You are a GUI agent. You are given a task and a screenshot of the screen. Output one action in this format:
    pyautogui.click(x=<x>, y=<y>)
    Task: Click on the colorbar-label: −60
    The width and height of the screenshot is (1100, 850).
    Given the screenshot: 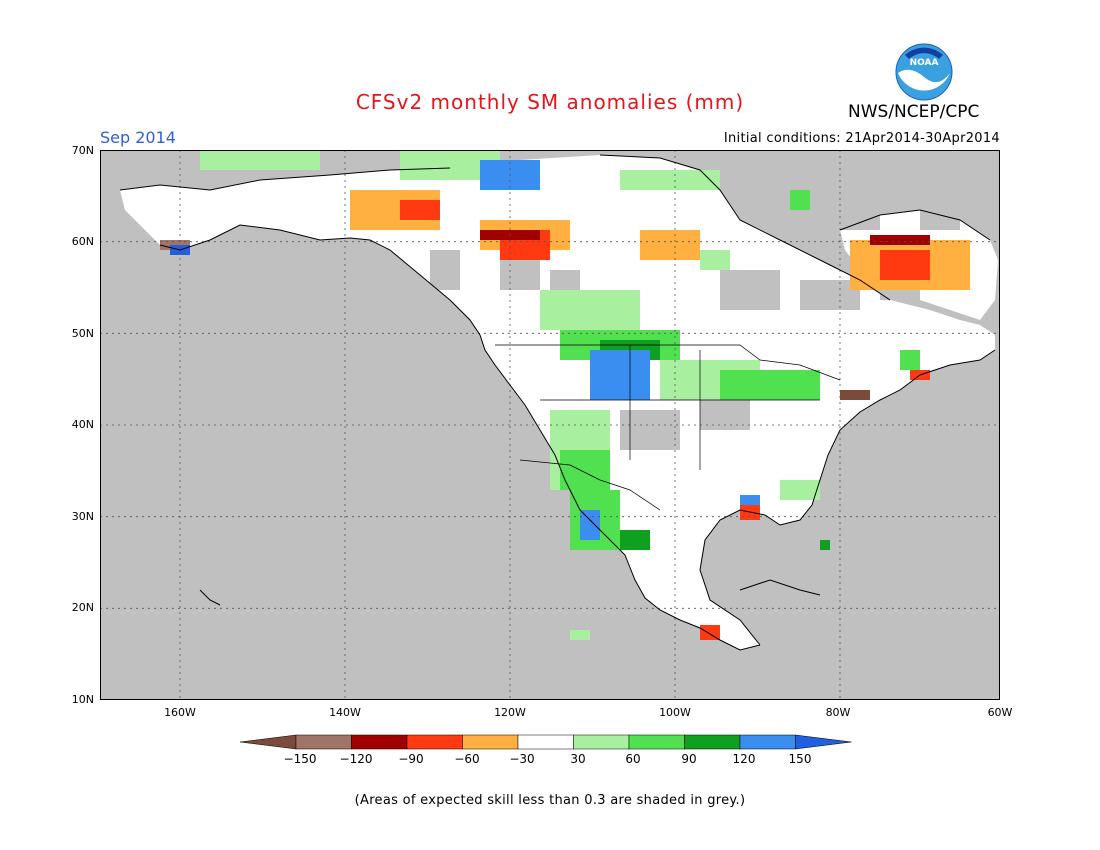 What is the action you would take?
    pyautogui.click(x=467, y=759)
    